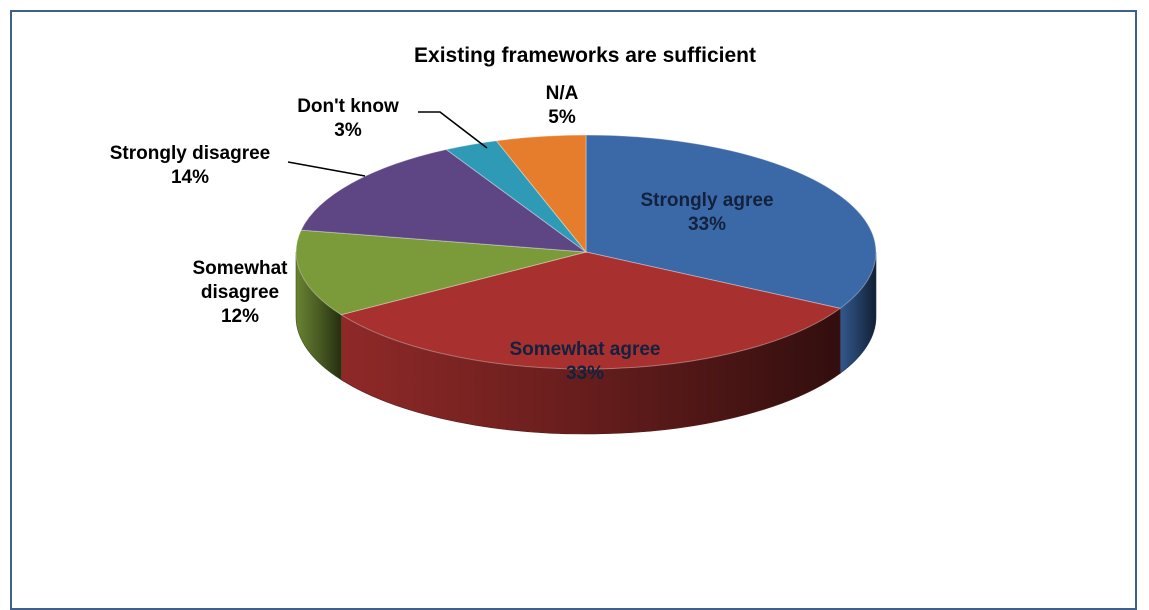  Describe the element at coordinates (585, 349) in the screenshot. I see `slice-label-somewhat-agree: Somewhat agree` at that location.